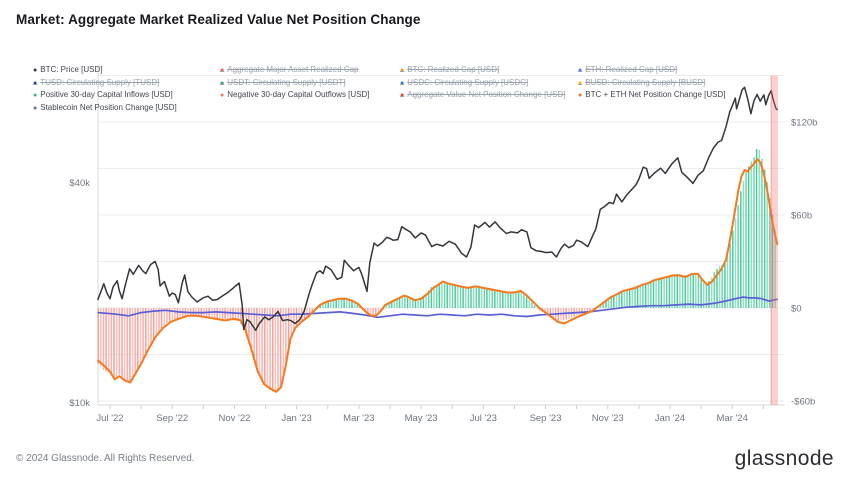 This screenshot has width=850, height=478. I want to click on legend-label: Negative 30-day Capital Outflows [USD], so click(298, 94).